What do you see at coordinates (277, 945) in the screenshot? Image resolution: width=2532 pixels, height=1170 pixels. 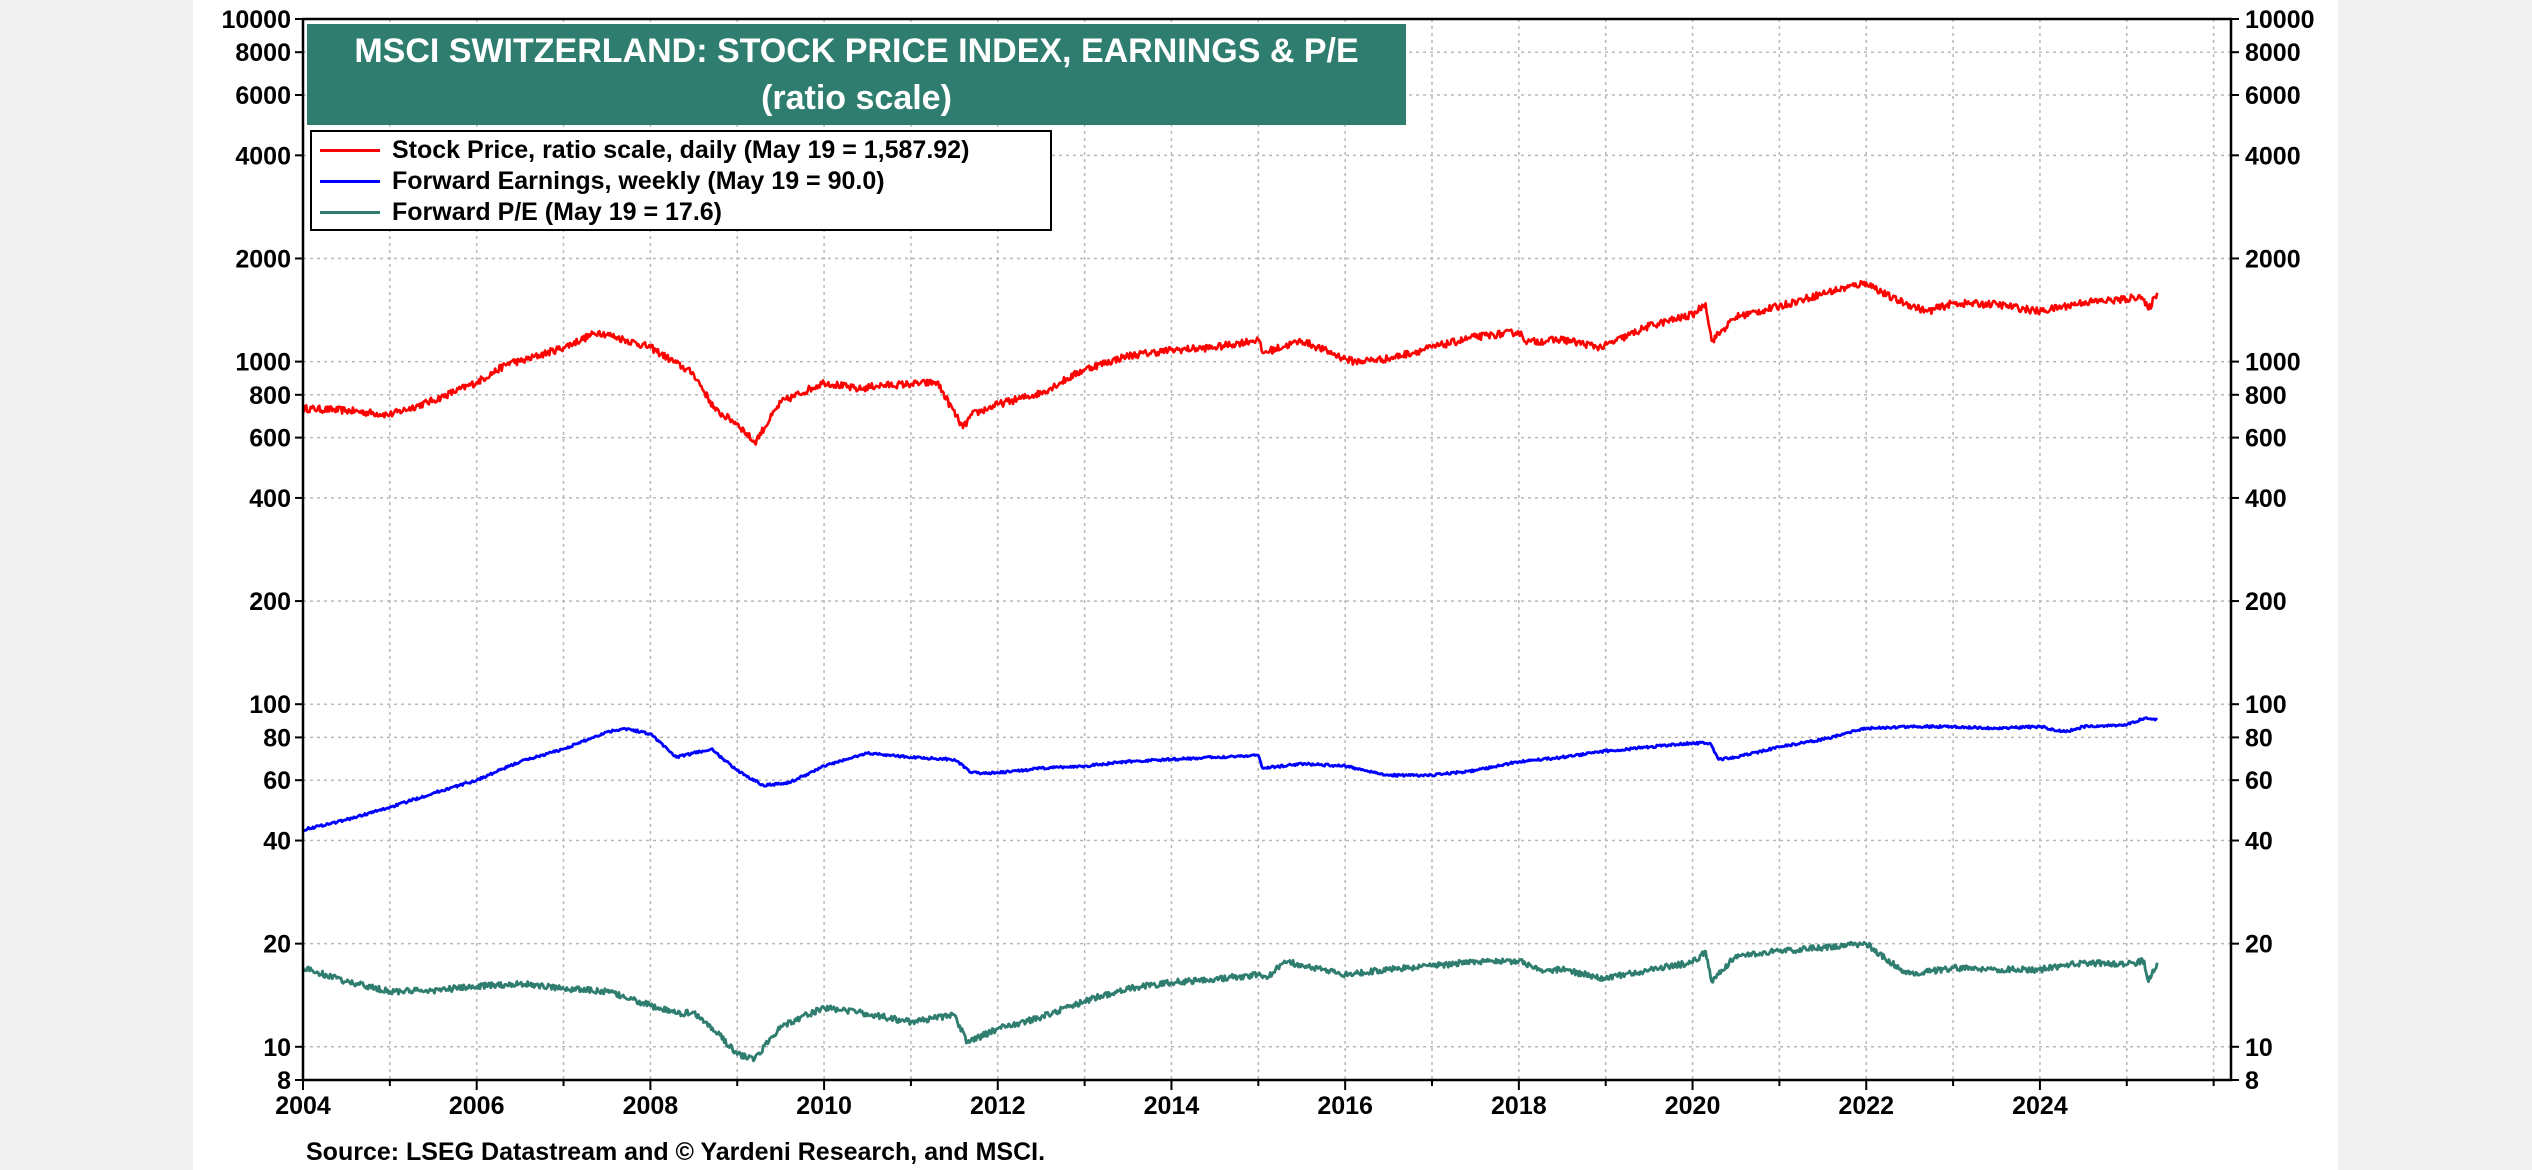 I see `y-tick-label-left: 20` at bounding box center [277, 945].